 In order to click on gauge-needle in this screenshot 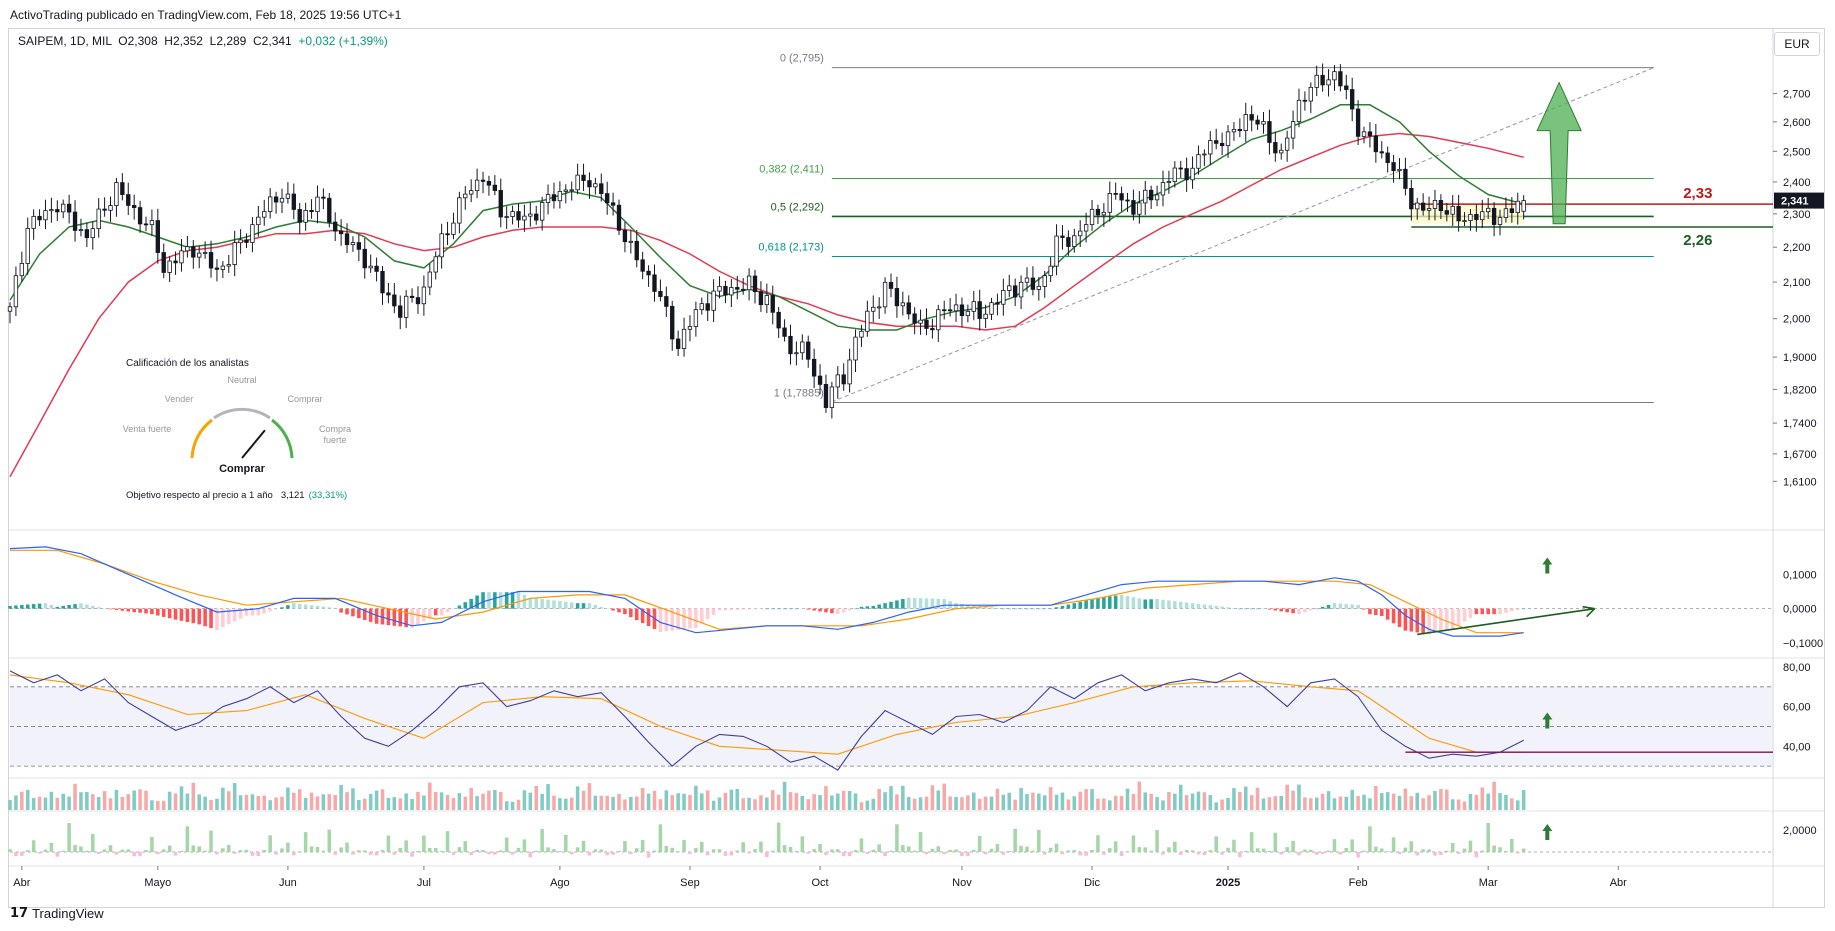, I will do `click(253, 444)`.